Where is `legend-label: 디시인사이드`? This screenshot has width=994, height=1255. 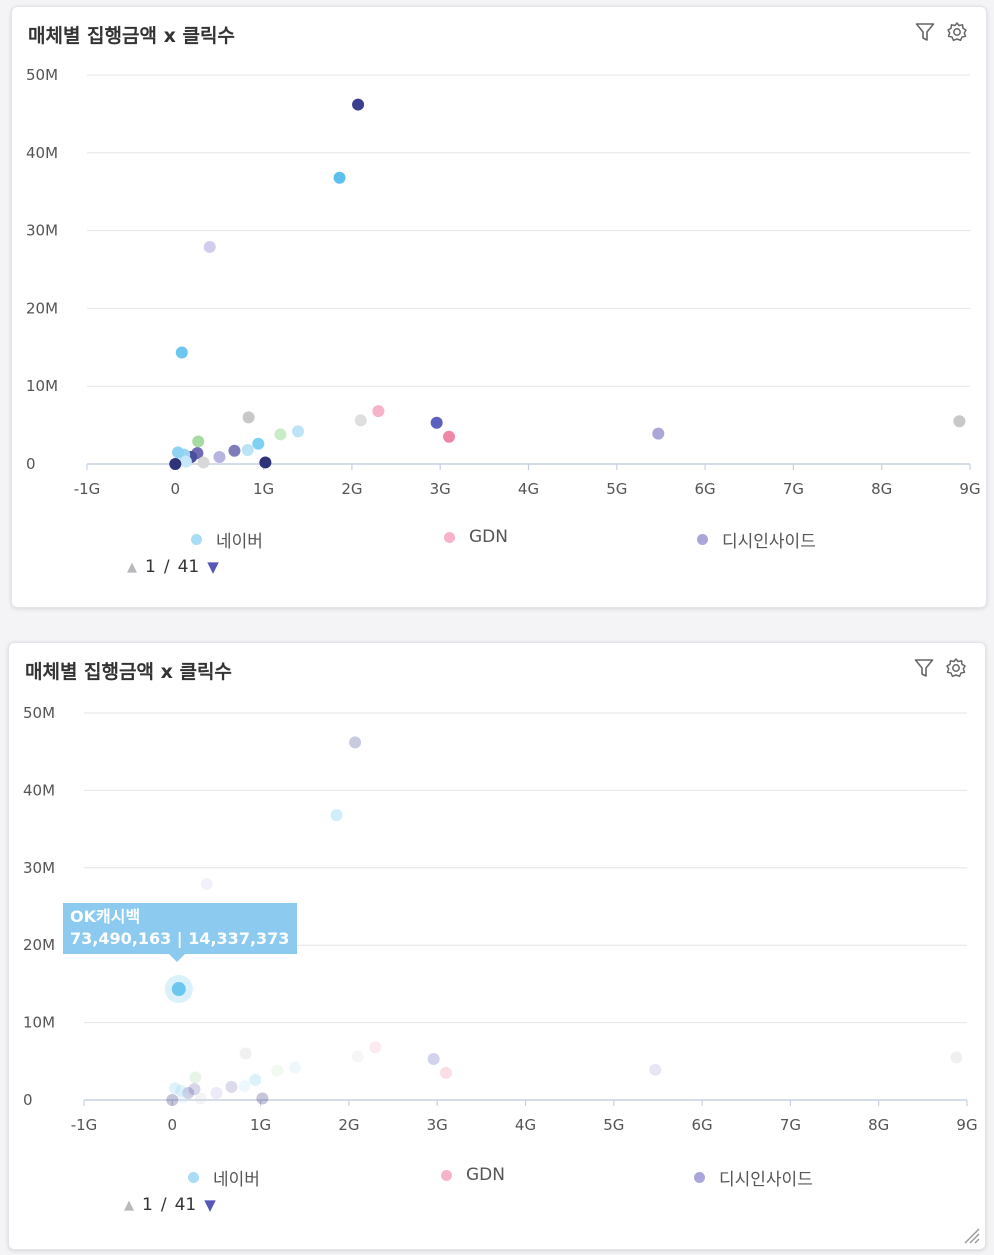 legend-label: 디시인사이드 is located at coordinates (766, 1180).